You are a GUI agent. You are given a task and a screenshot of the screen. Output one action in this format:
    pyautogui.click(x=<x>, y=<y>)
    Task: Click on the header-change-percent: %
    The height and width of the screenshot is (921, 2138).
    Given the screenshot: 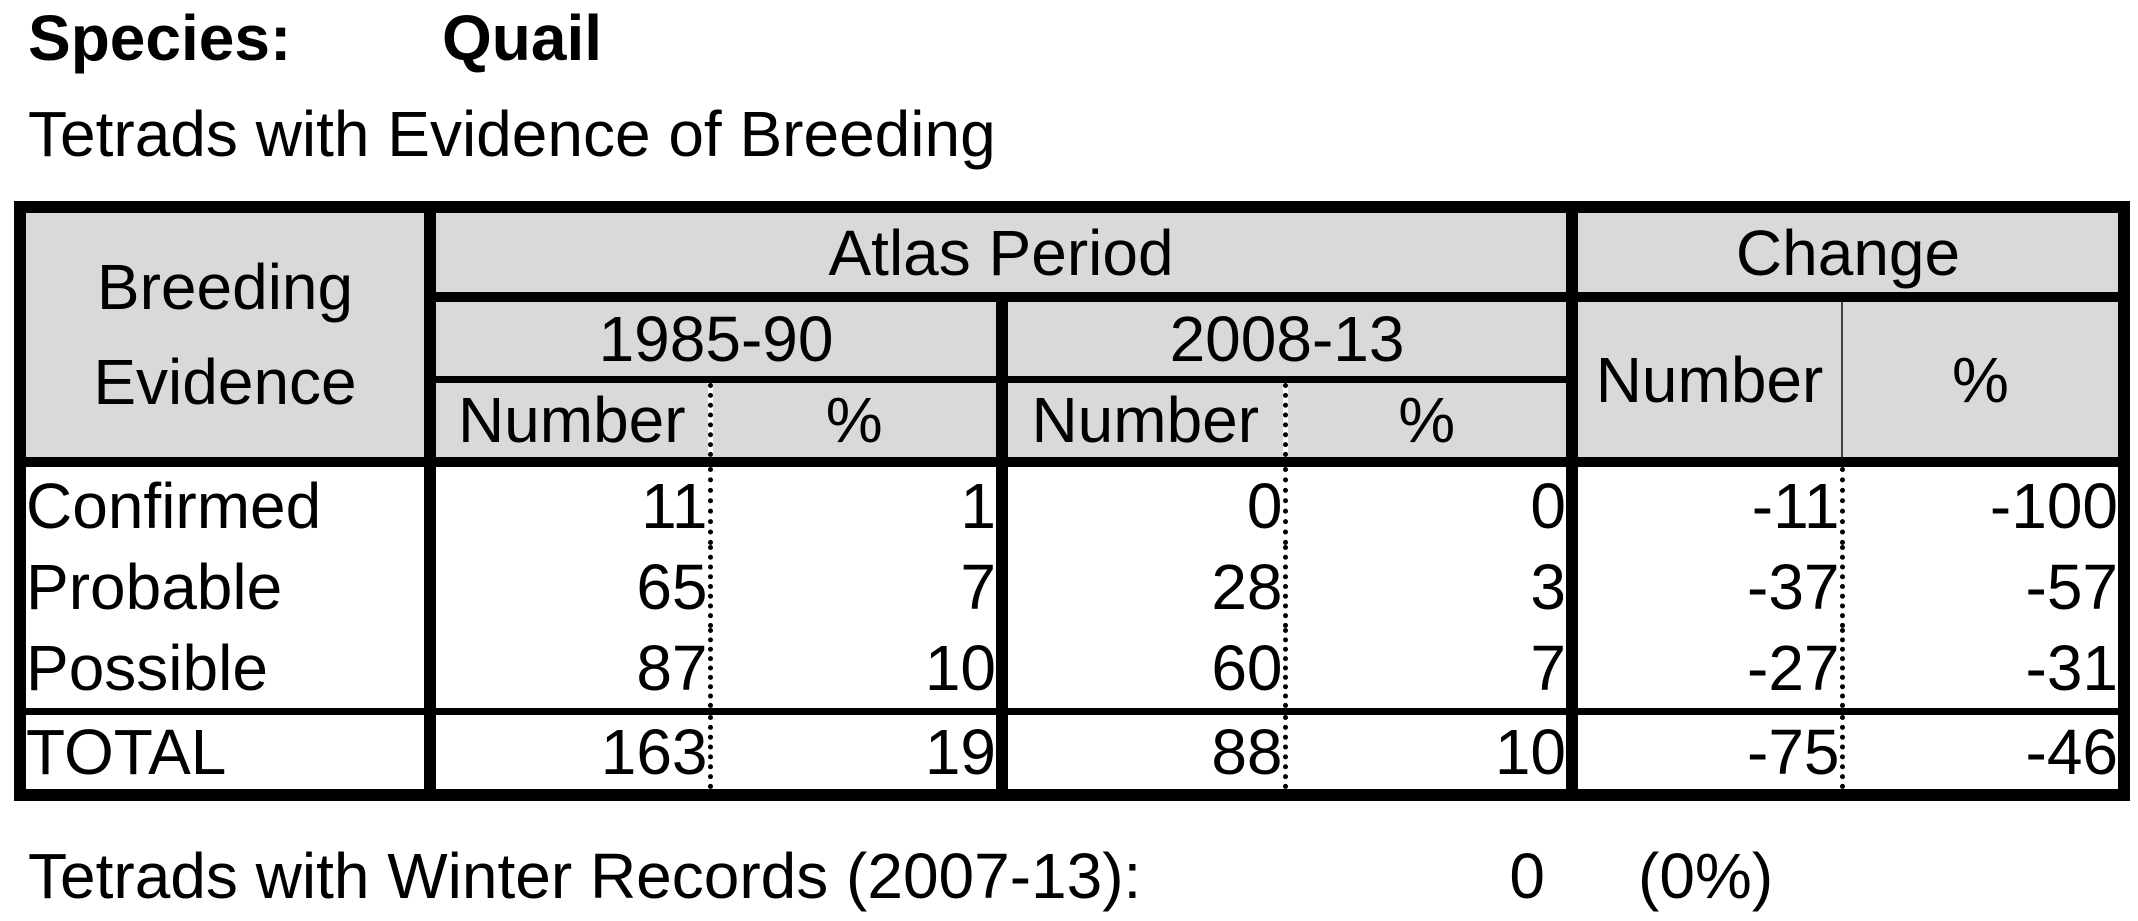 What is the action you would take?
    pyautogui.click(x=1982, y=379)
    